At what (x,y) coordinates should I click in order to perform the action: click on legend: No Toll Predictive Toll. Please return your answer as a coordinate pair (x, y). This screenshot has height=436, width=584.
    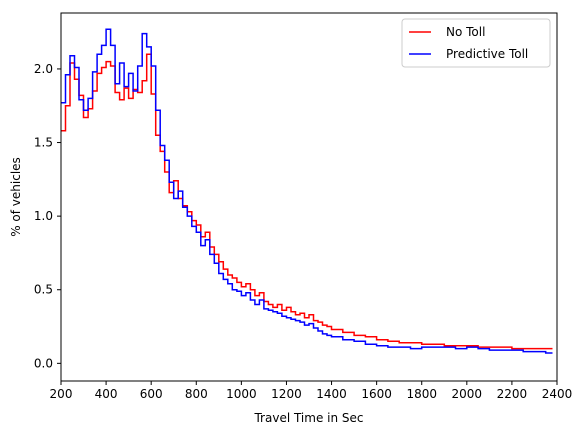
    Looking at the image, I should click on (476, 43).